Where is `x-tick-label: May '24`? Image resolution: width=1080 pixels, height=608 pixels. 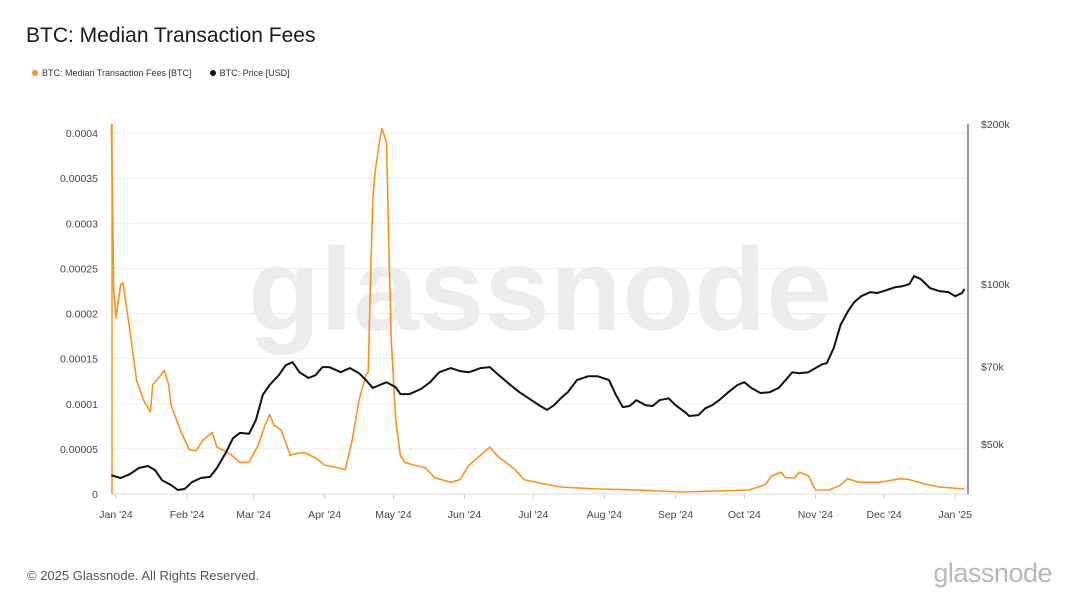 x-tick-label: May '24 is located at coordinates (393, 515).